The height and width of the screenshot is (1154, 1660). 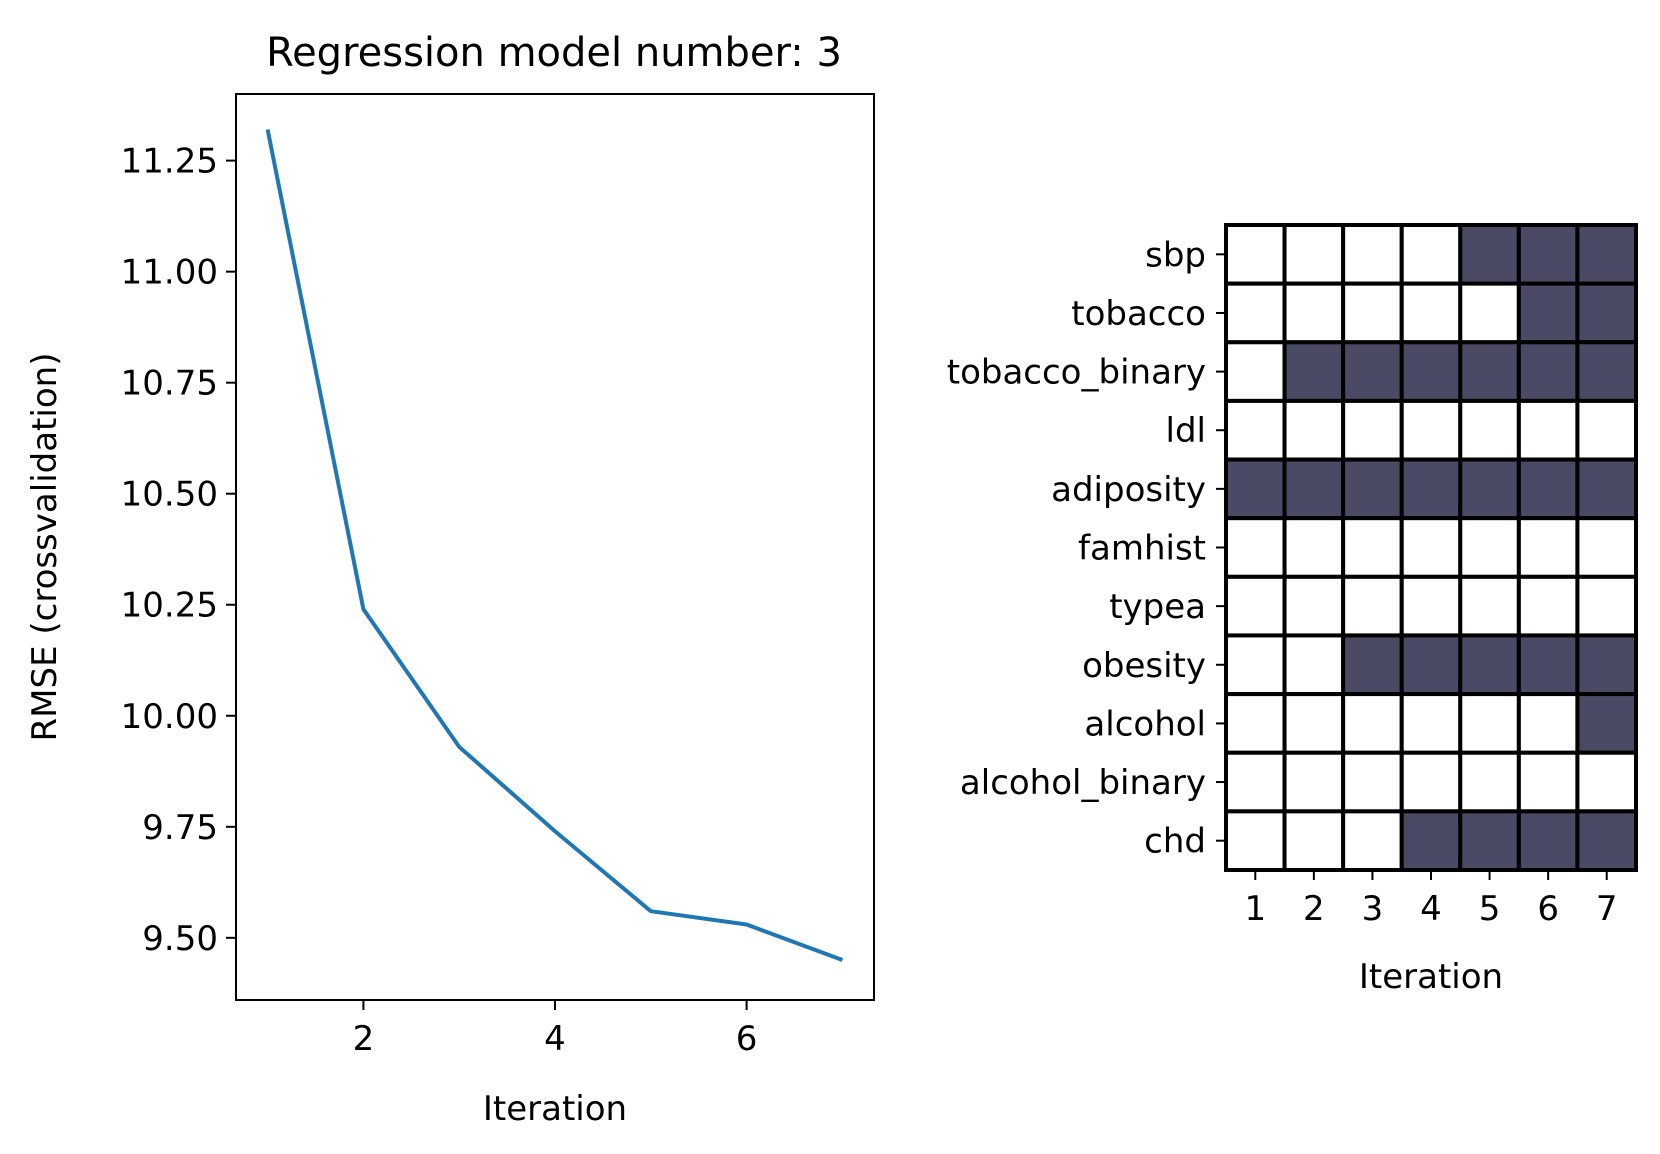 I want to click on line-chart-y-ticks: 9.50 9.75 10.00 10.25 10.50 10.75 11.00 11.25, so click(x=178, y=550).